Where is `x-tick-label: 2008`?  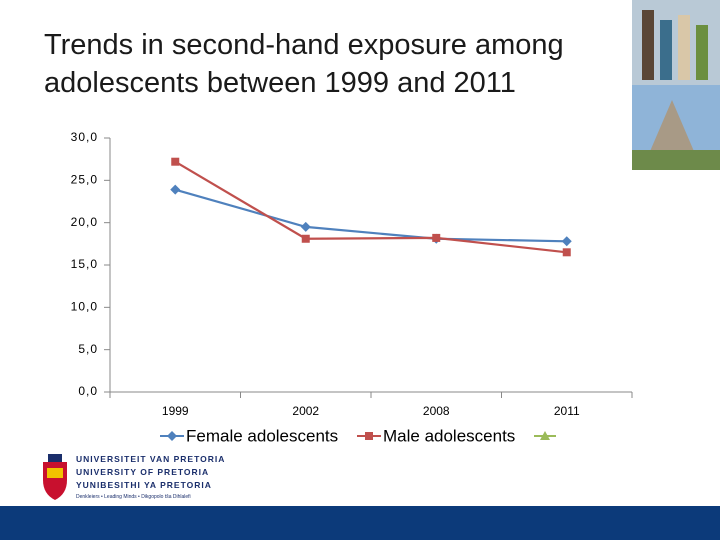
x-tick-label: 2008 is located at coordinates (436, 411).